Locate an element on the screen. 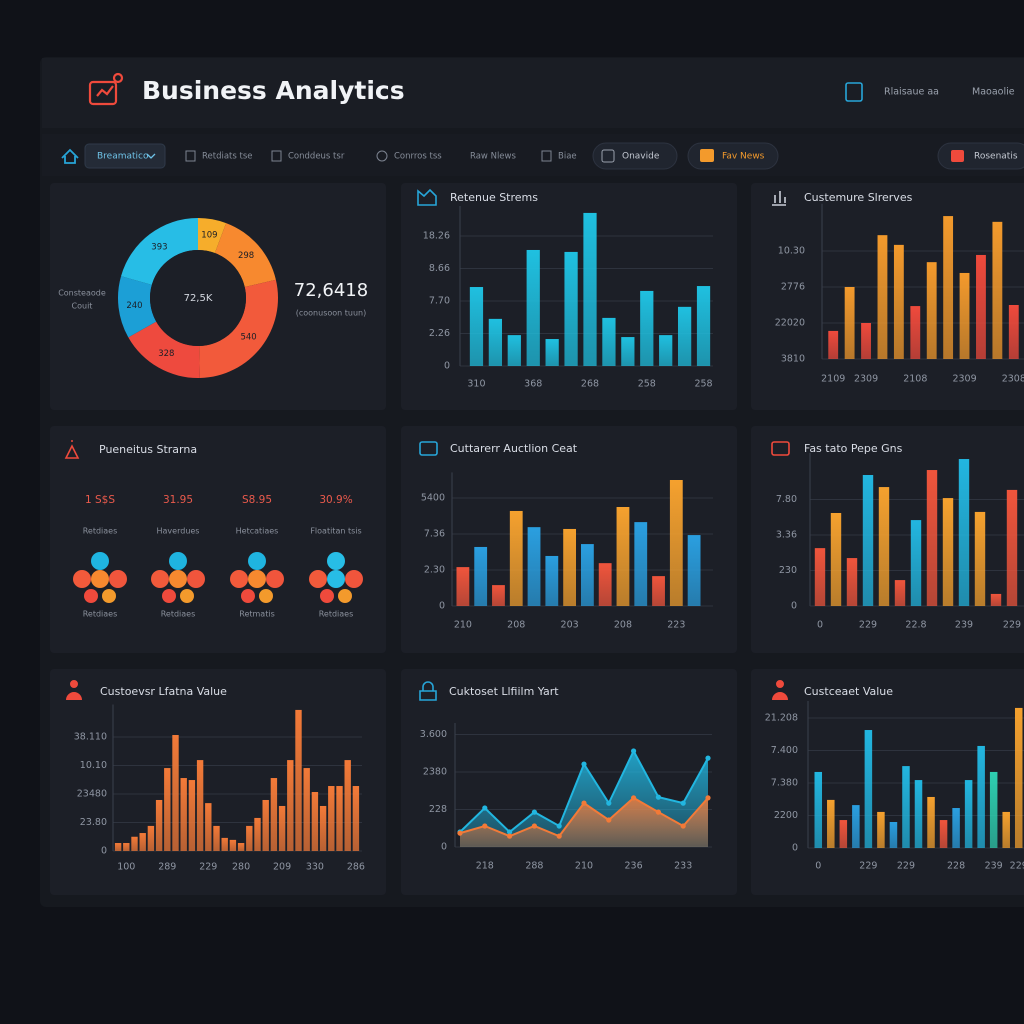  x-tick-label: 203 is located at coordinates (570, 625).